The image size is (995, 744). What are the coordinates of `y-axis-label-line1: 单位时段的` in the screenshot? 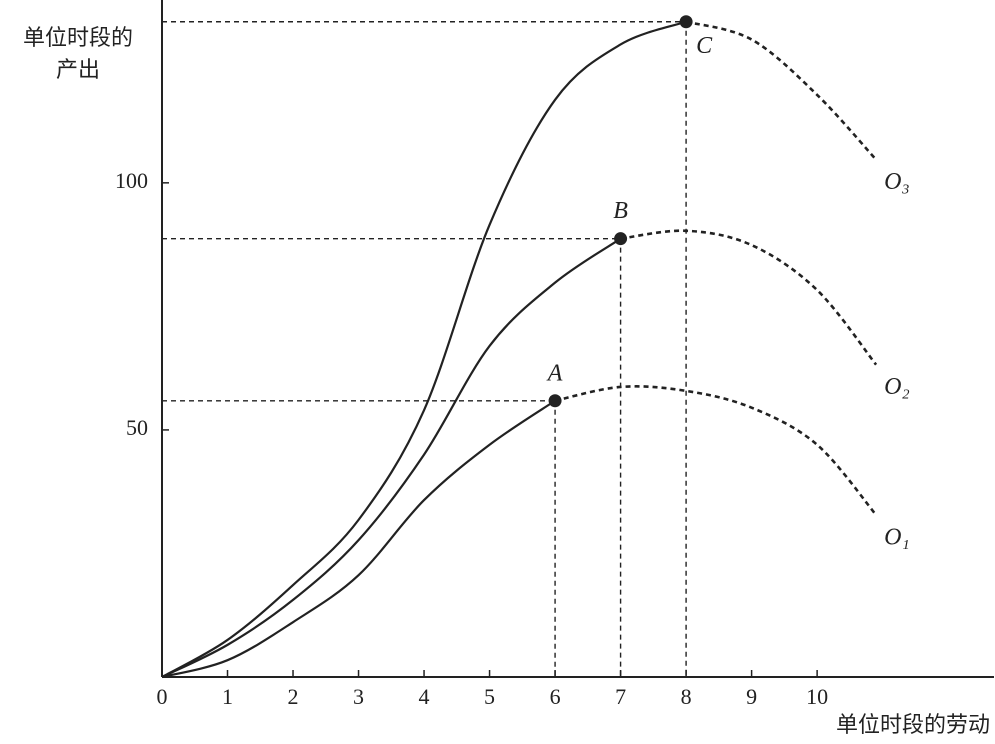 It's located at (78, 37).